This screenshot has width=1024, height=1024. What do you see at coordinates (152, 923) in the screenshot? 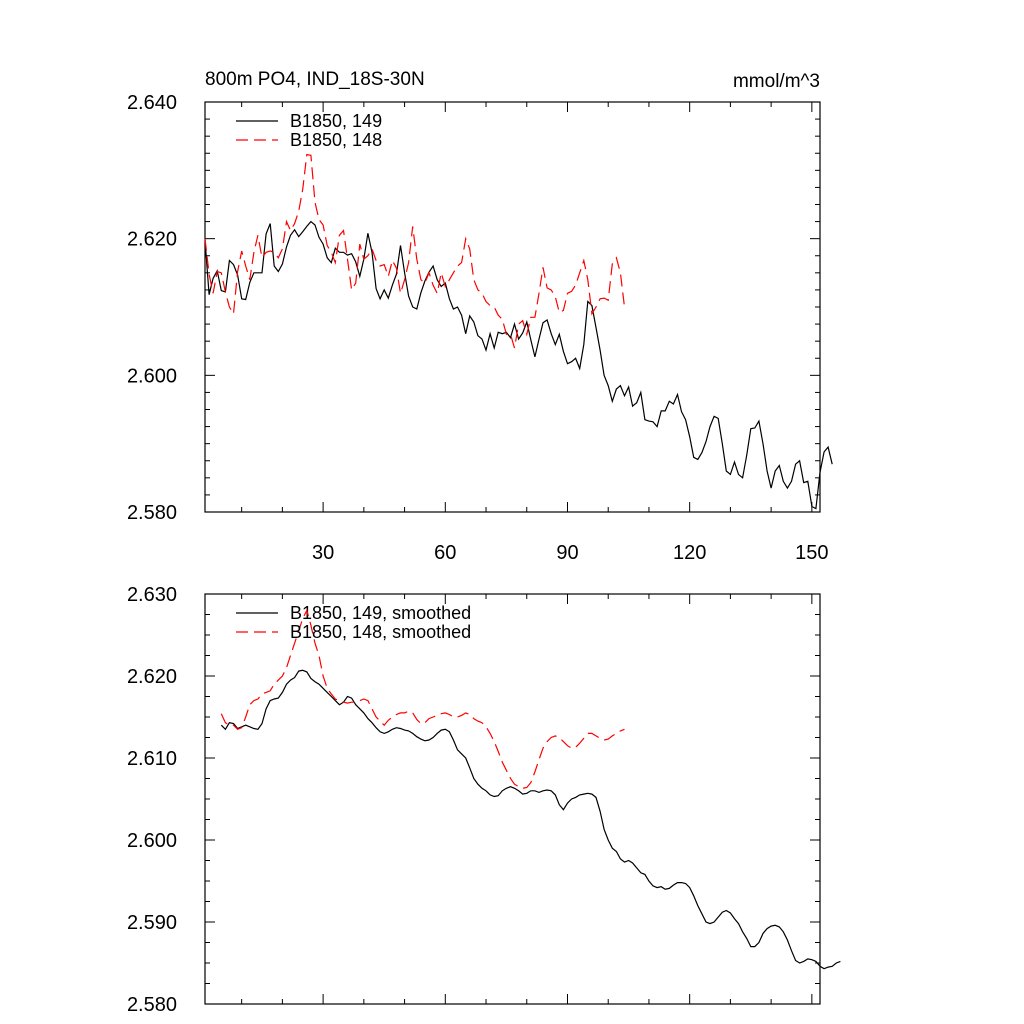
I see `y-tick-label: 2.590` at bounding box center [152, 923].